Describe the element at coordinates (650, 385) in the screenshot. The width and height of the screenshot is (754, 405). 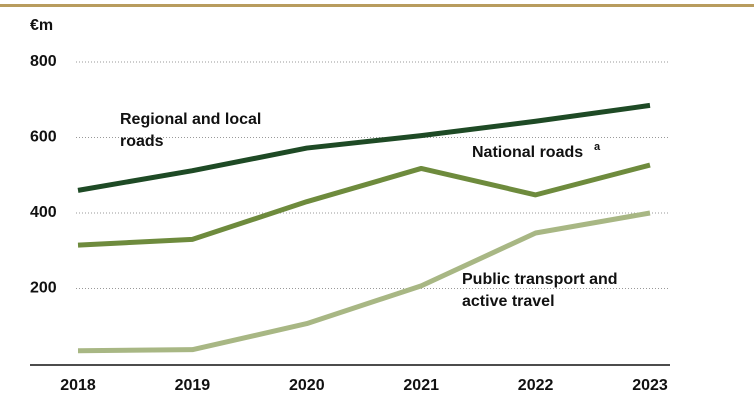
I see `x-tick-label: 2023` at that location.